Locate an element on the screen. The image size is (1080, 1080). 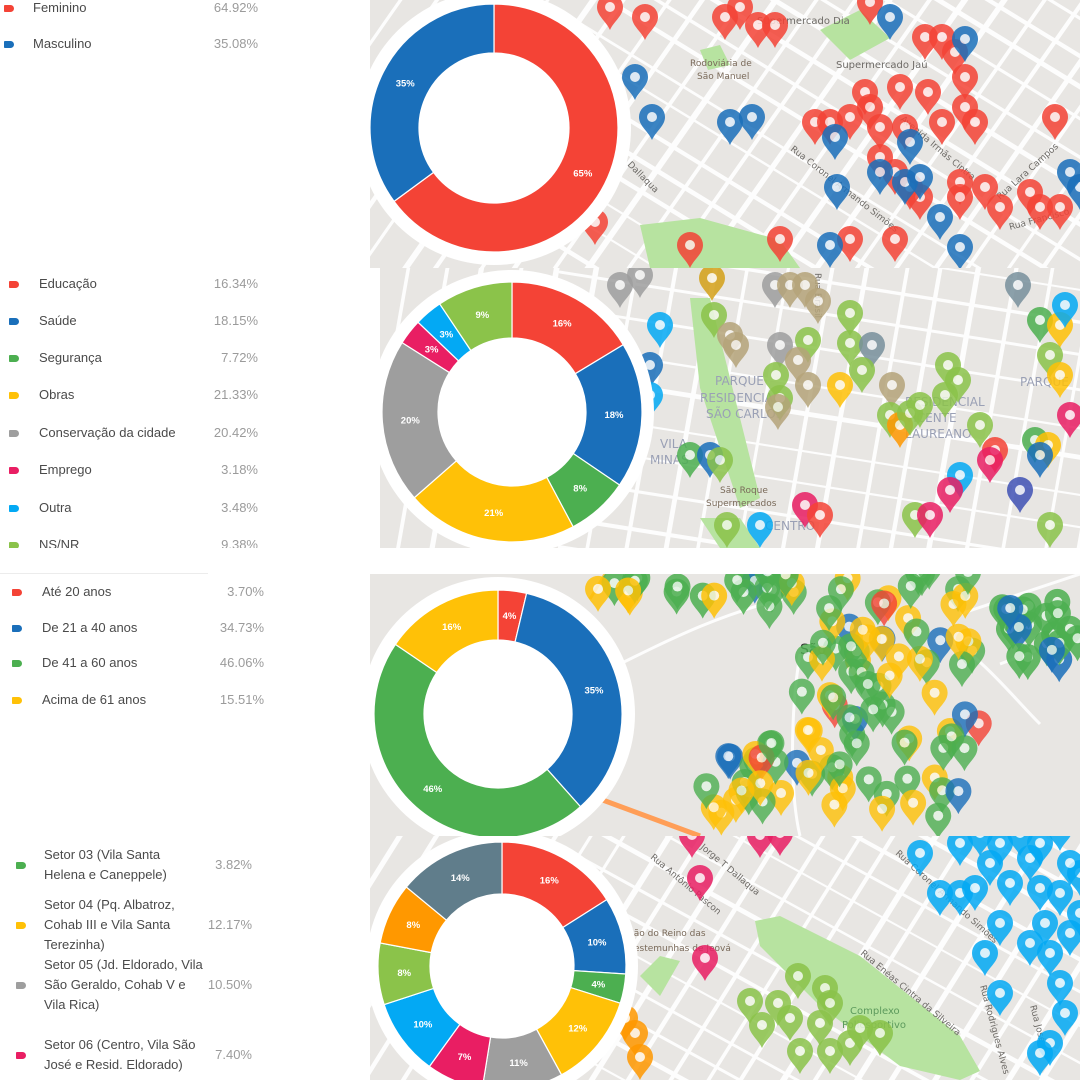
legend-item: De 21 a 40 anos 34.73% is located at coordinates (170, 628).